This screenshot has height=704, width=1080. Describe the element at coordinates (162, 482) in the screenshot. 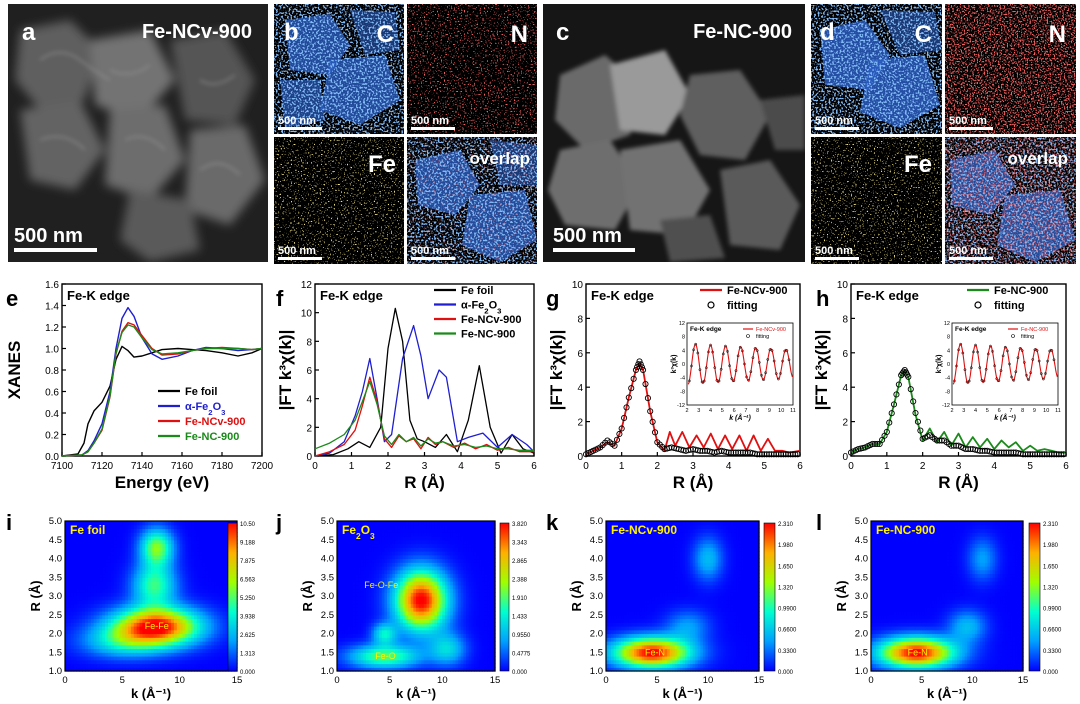

I see `x-axis-label: Energy (eV)` at that location.